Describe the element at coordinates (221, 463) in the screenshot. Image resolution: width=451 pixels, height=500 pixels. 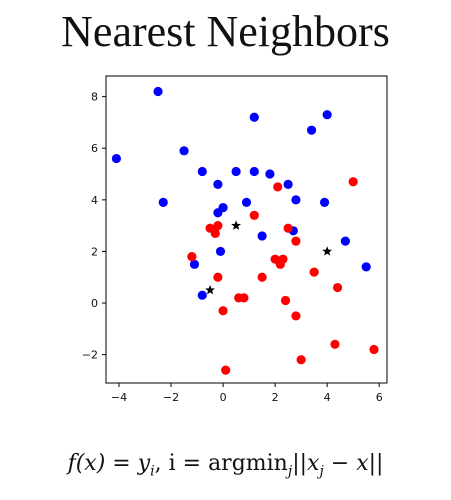
I see `formula-mid: , i = argmin` at that location.